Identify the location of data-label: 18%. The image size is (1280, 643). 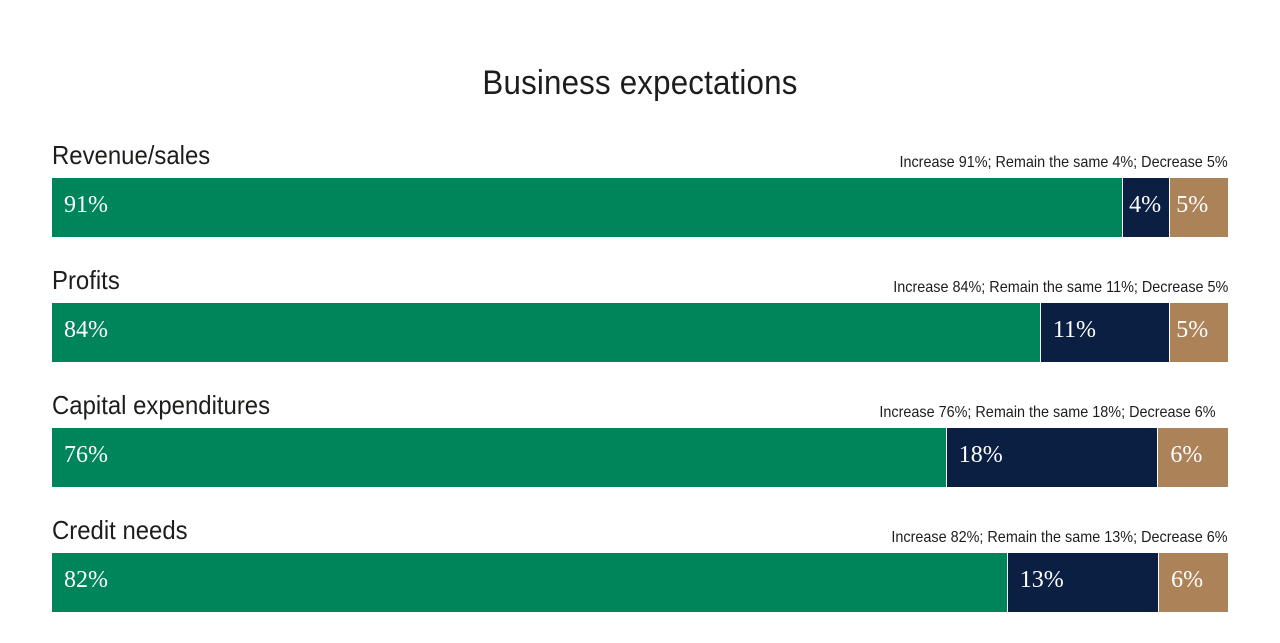
(980, 455).